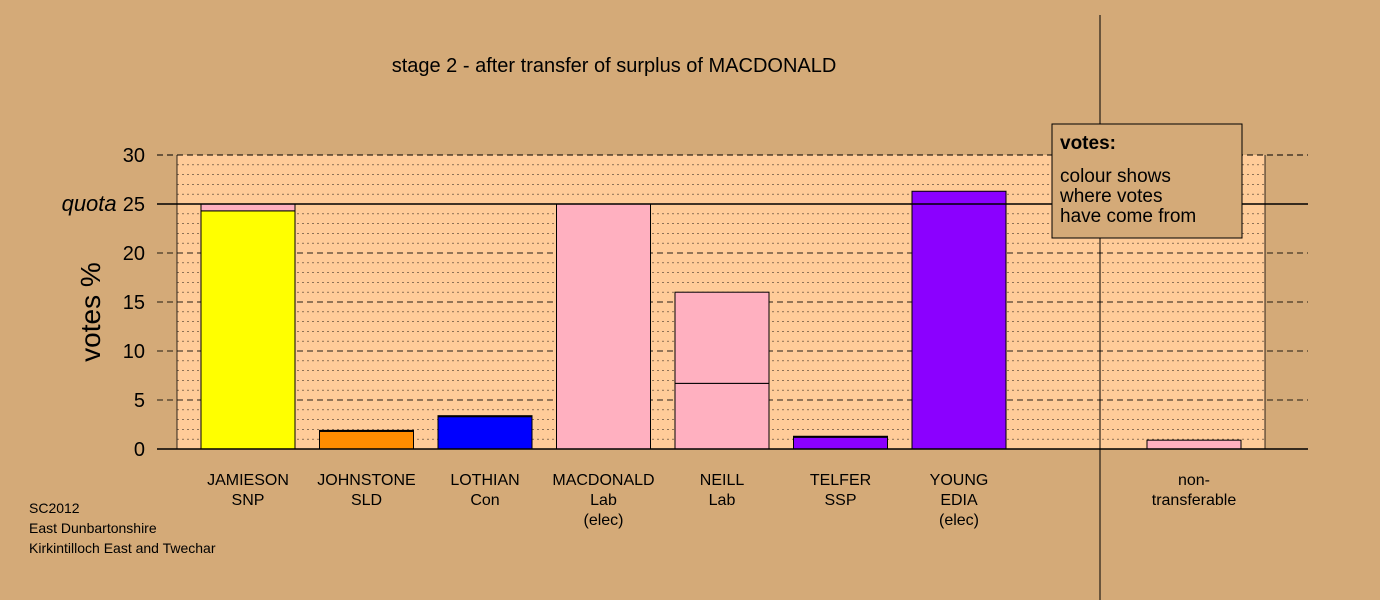  What do you see at coordinates (139, 401) in the screenshot?
I see `y-tick-label: 5` at bounding box center [139, 401].